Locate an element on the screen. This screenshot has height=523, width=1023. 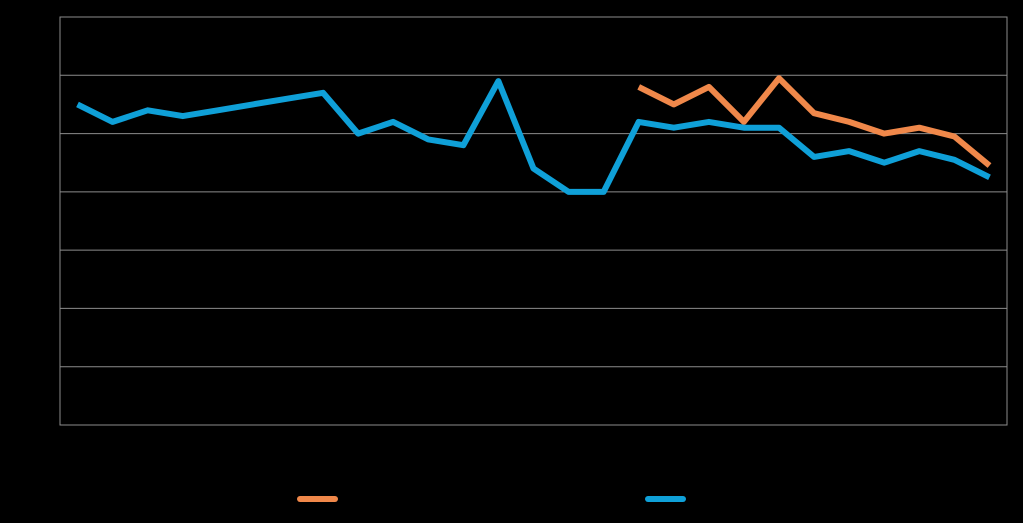
series-line is located at coordinates (814, 121).